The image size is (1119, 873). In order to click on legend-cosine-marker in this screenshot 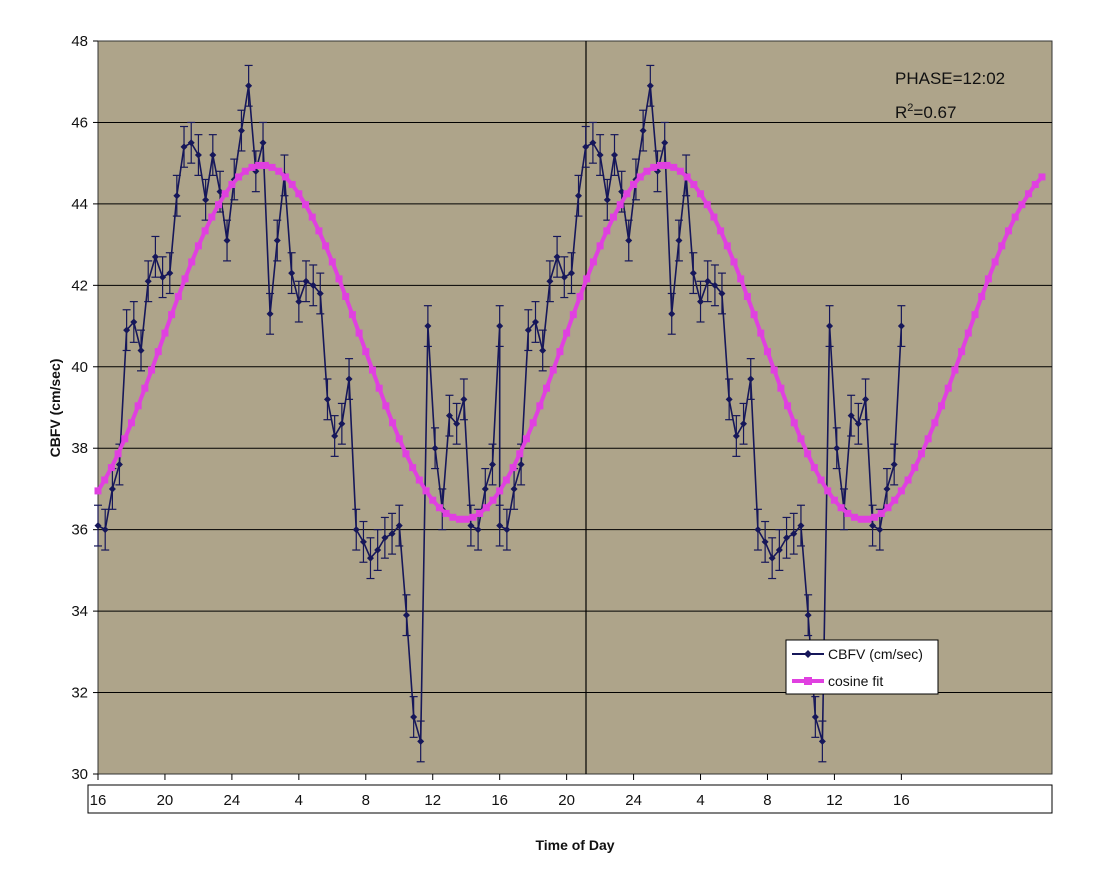, I will do `click(808, 681)`.